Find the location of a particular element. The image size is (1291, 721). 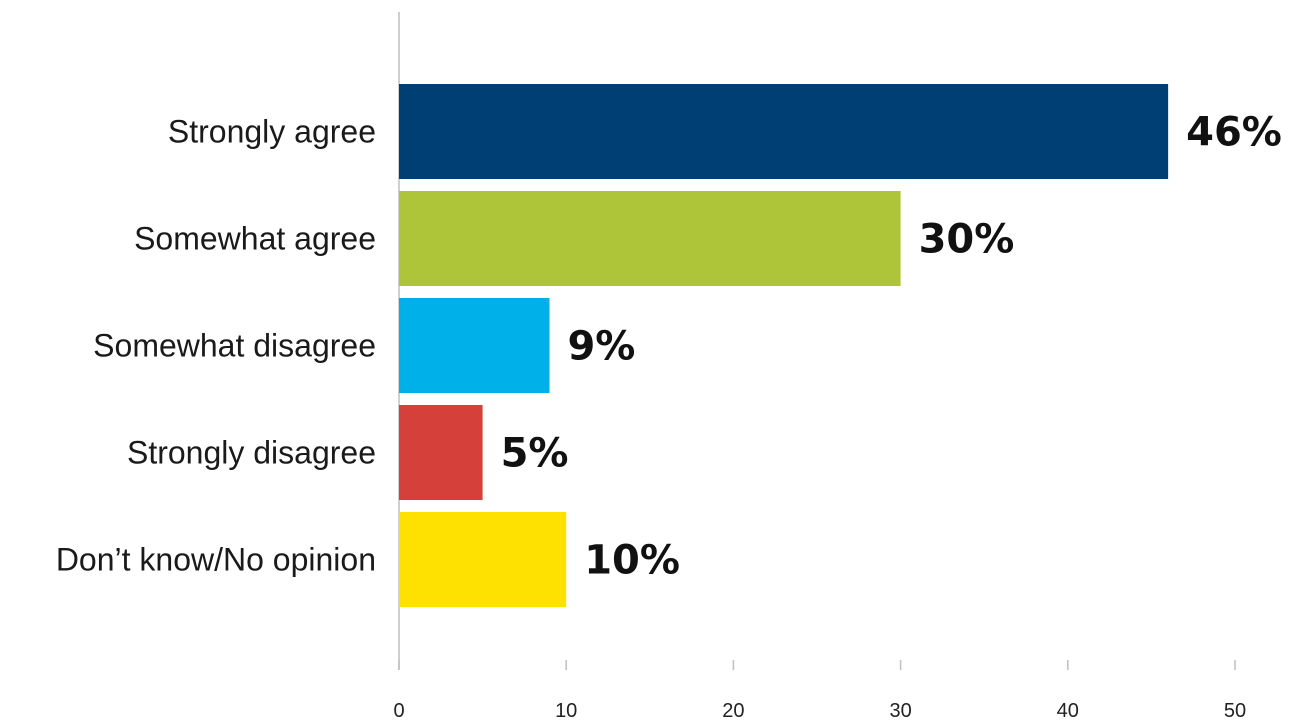

x-tick-label: 0 is located at coordinates (398, 710).